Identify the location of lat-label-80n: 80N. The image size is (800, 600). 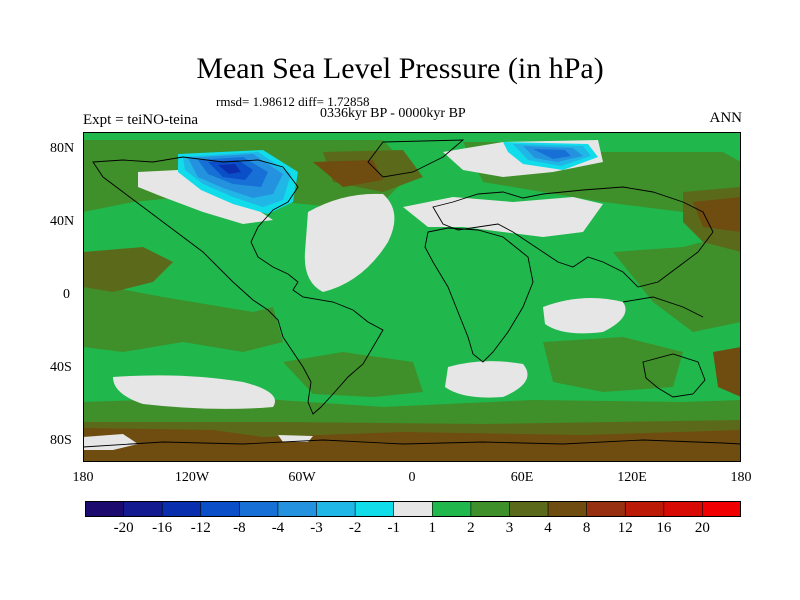
(62, 148).